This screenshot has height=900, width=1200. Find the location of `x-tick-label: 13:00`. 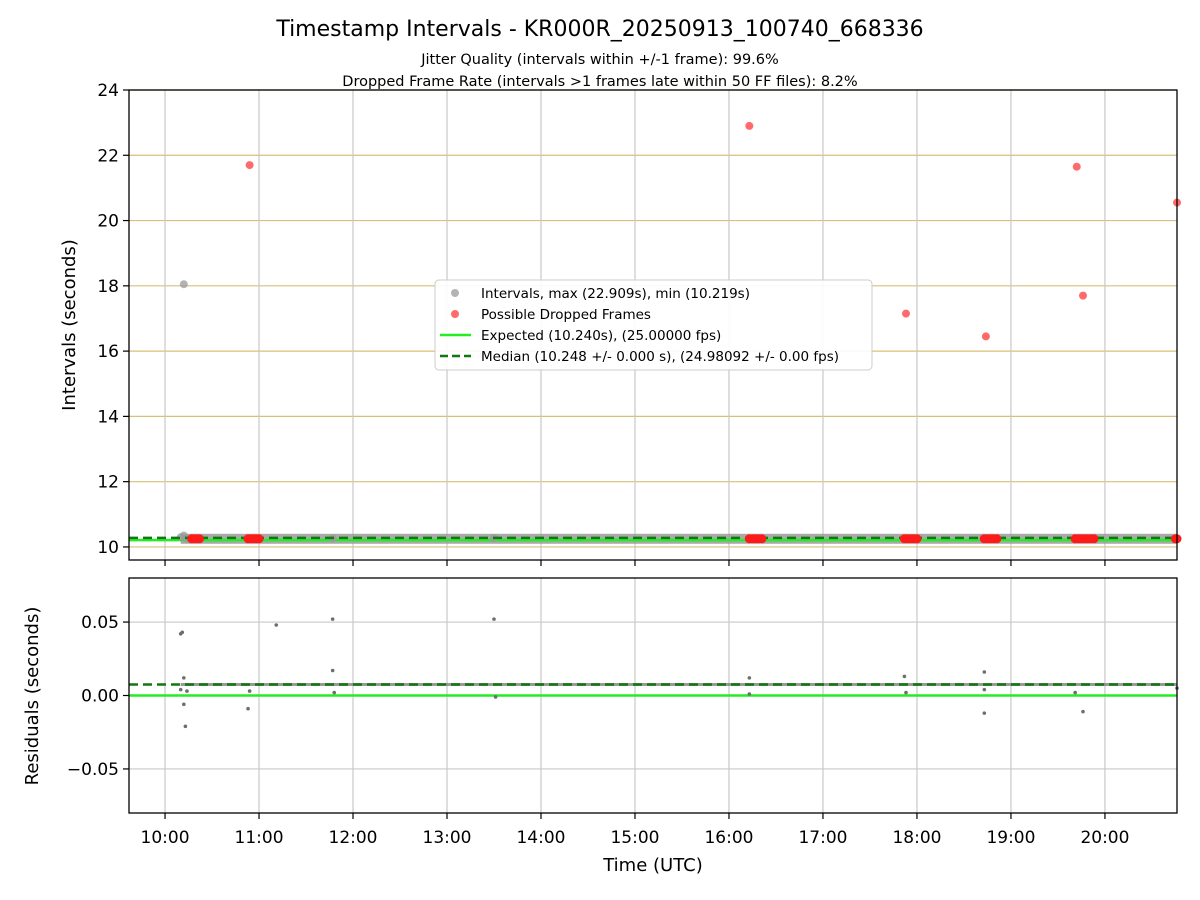

x-tick-label: 13:00 is located at coordinates (447, 838).